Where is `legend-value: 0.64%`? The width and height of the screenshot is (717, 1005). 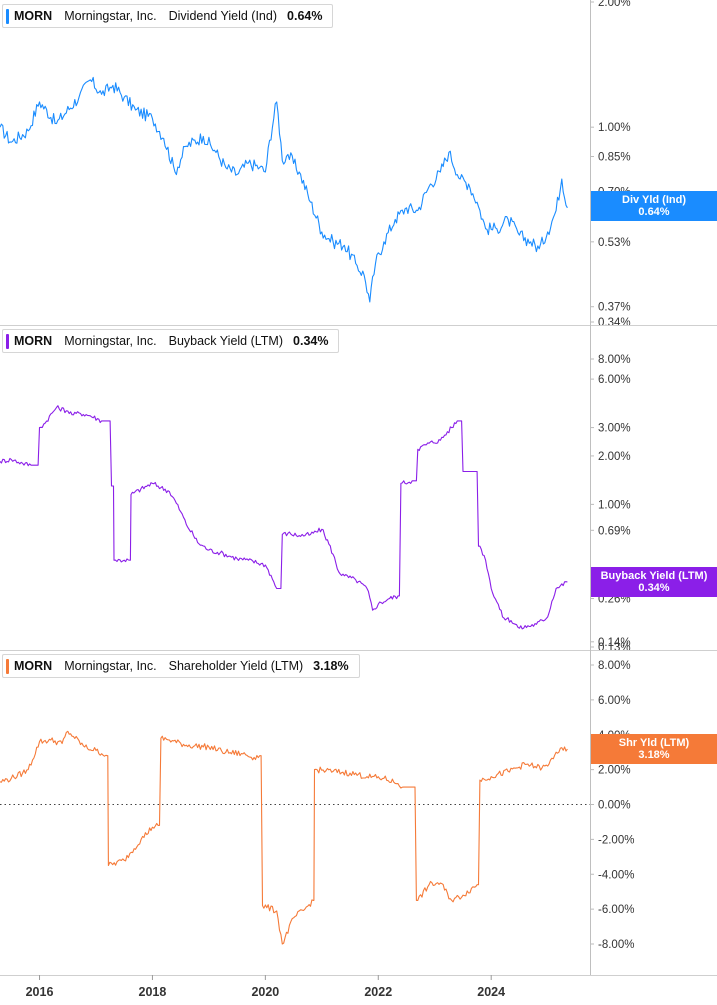 legend-value: 0.64% is located at coordinates (305, 16).